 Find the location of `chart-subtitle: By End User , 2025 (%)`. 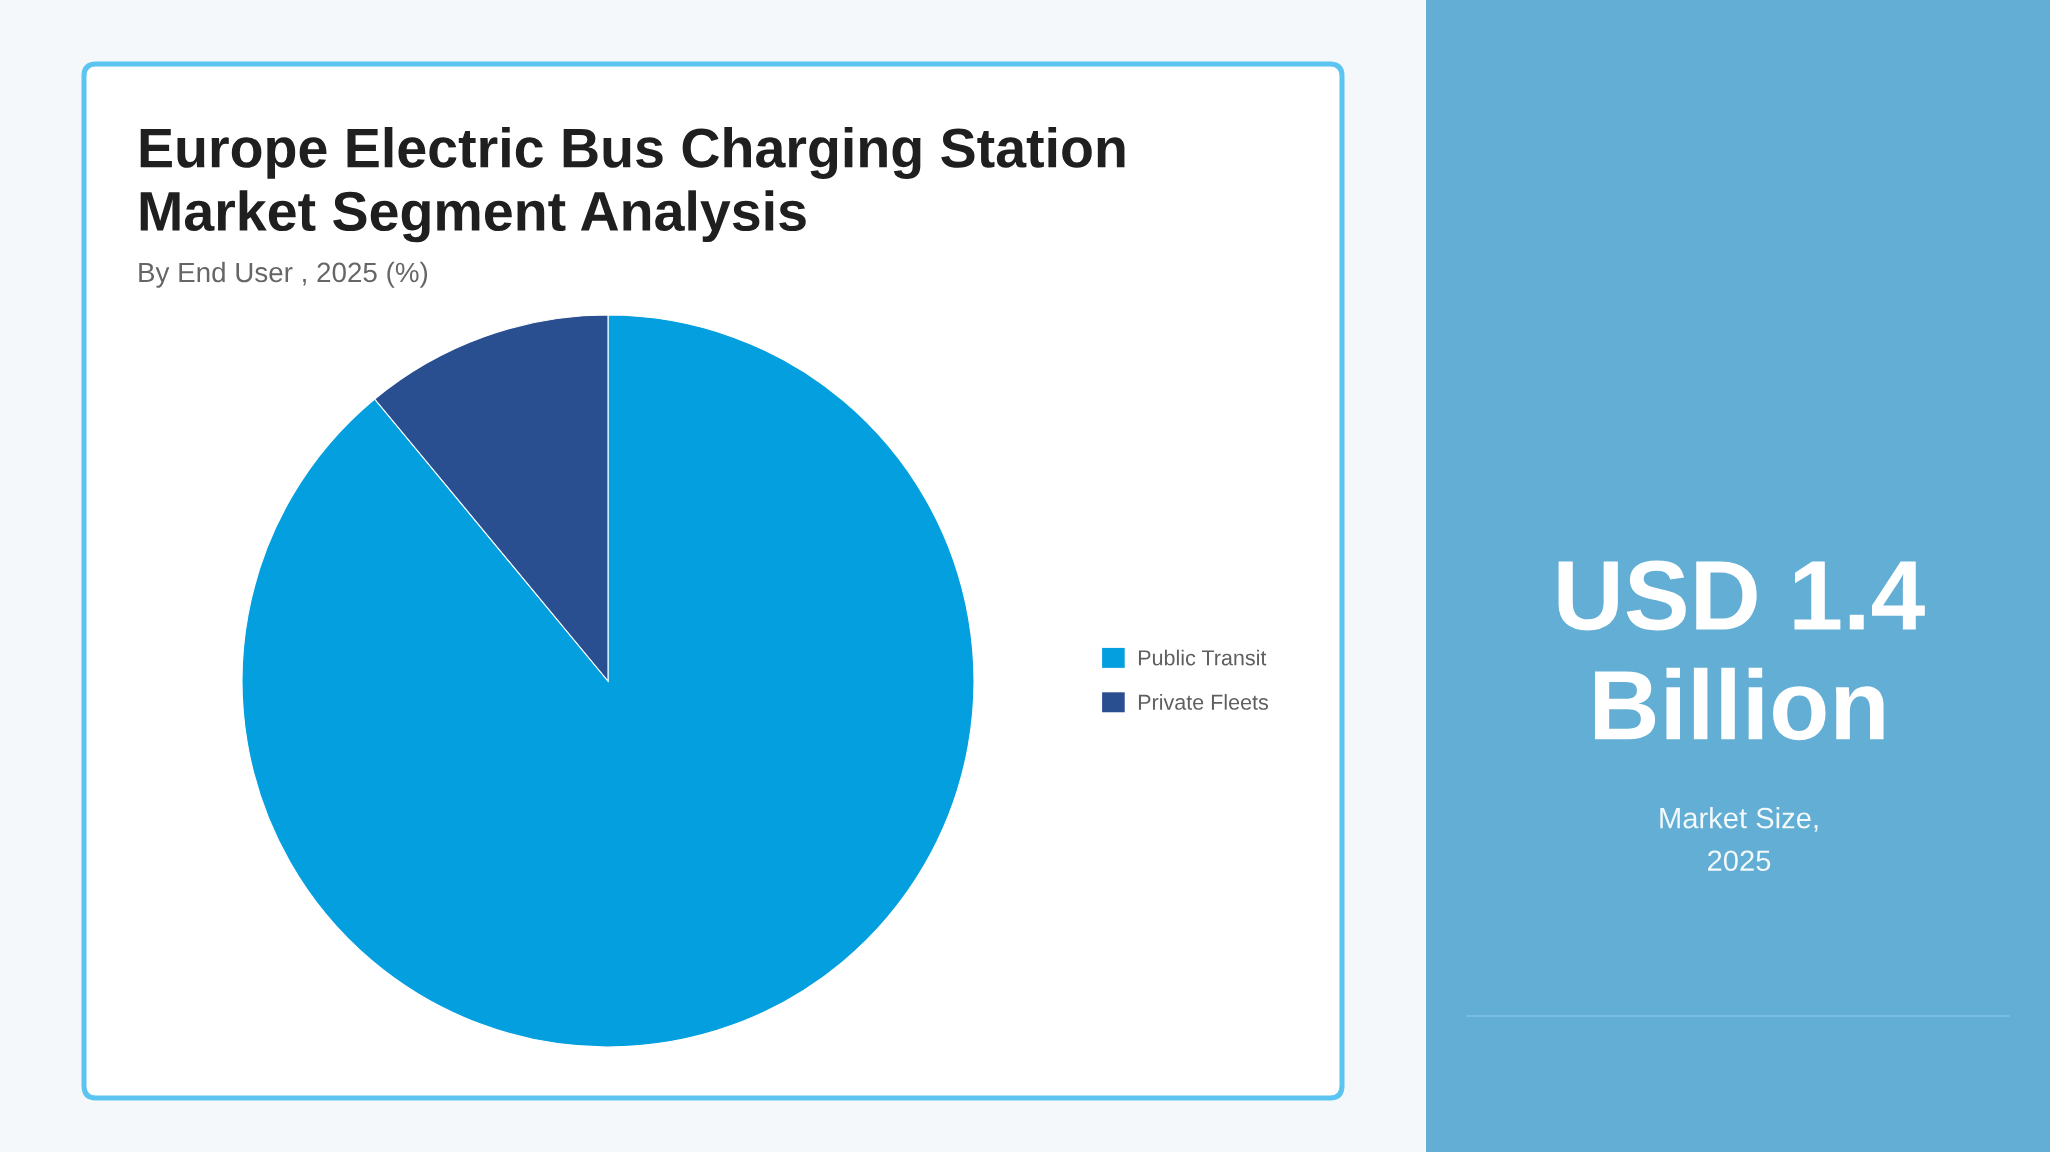

chart-subtitle: By End User , 2025 (%) is located at coordinates (283, 274).